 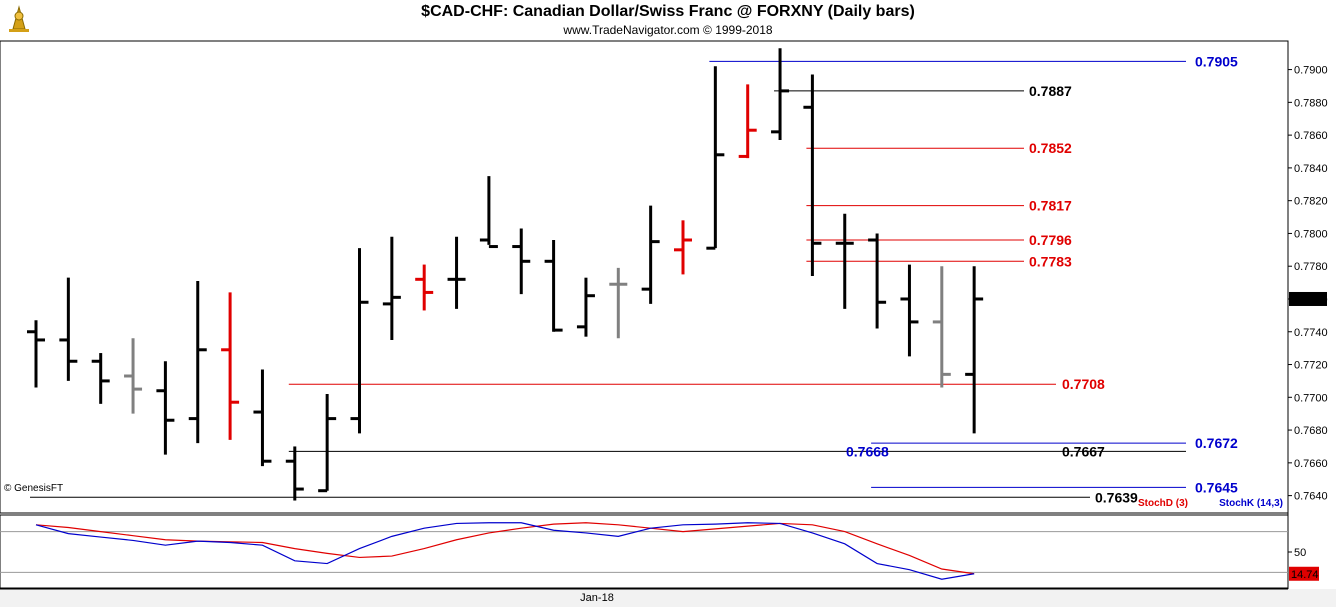 What do you see at coordinates (1311, 464) in the screenshot?
I see `price-tick-label: 0.7660` at bounding box center [1311, 464].